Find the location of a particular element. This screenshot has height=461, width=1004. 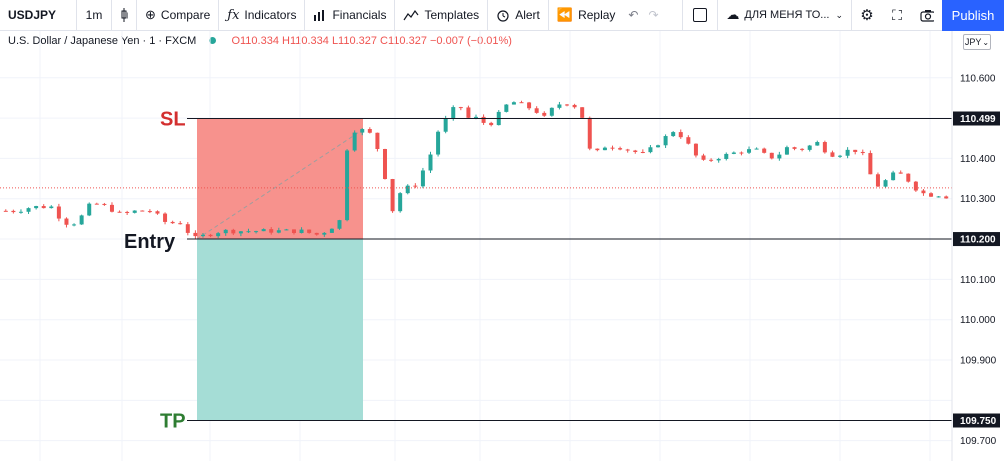

snapshot-button is located at coordinates (927, 15).